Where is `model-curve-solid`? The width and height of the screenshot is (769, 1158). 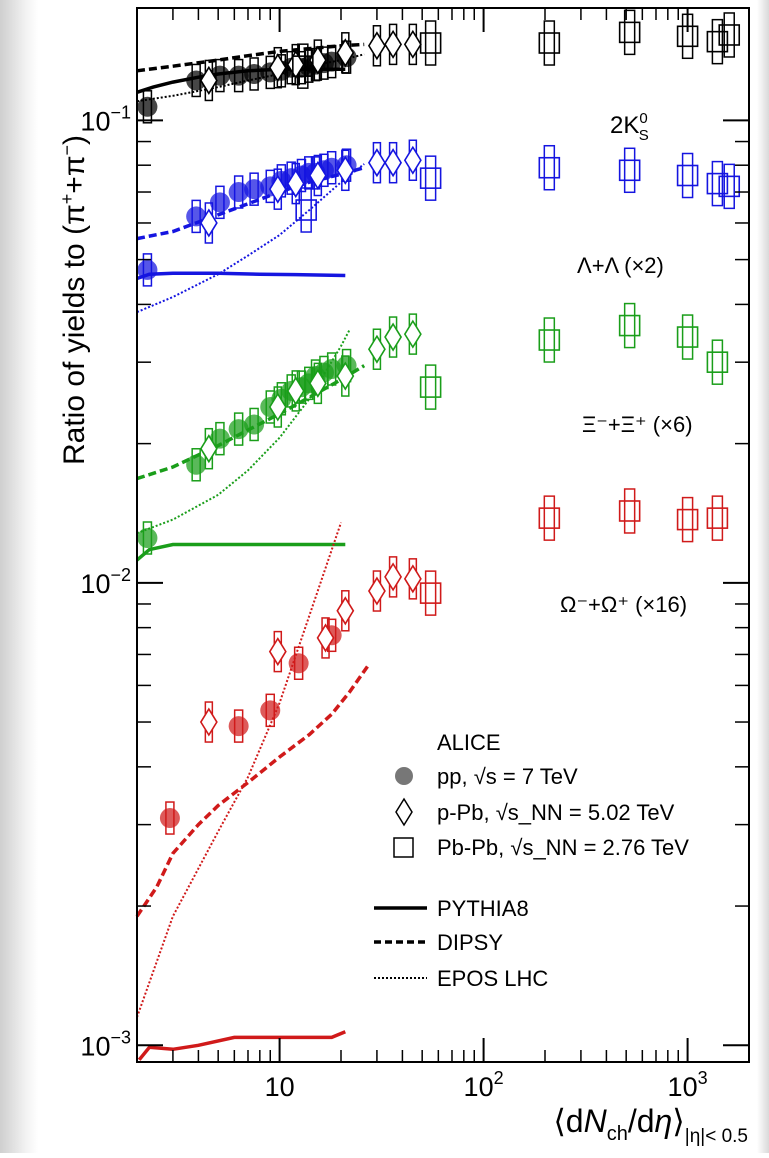
model-curve-solid is located at coordinates (241, 276).